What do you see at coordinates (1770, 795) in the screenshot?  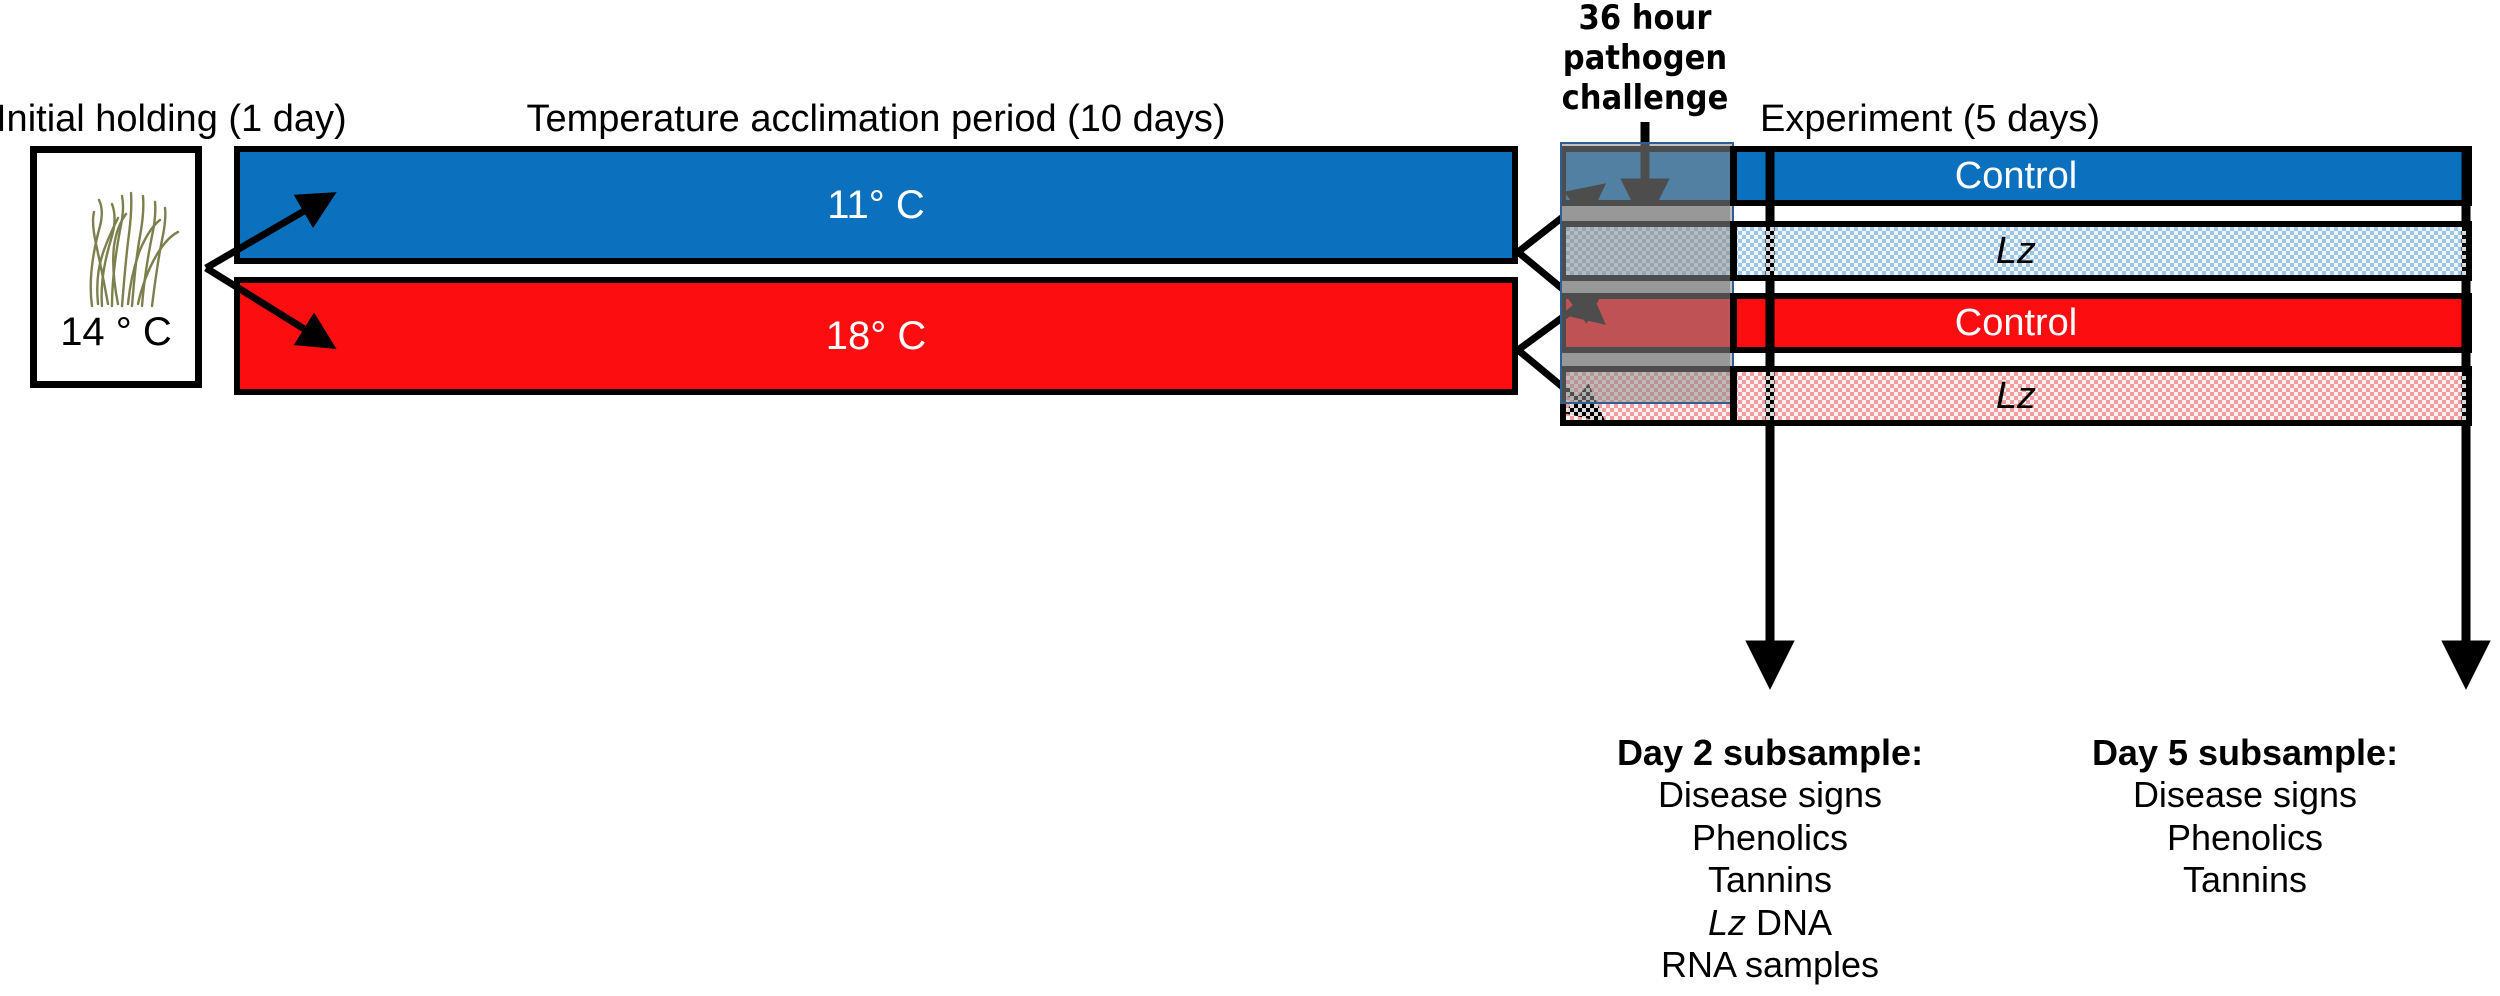 I see `day2-item-0: Disease signs` at bounding box center [1770, 795].